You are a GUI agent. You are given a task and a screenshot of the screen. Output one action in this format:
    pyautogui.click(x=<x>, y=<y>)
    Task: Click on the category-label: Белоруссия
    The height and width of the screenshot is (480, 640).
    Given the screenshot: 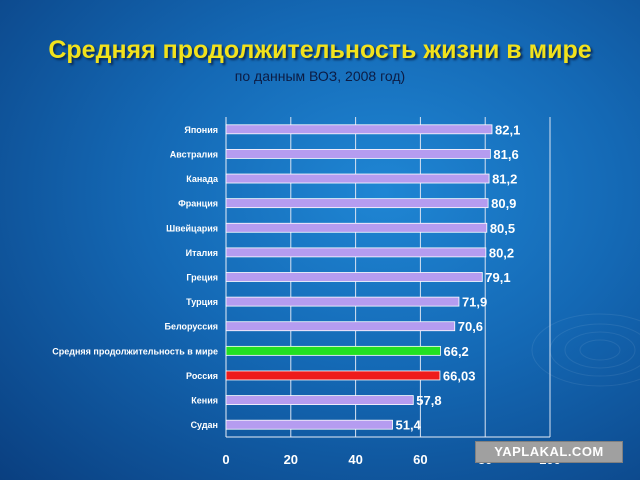 What is the action you would take?
    pyautogui.click(x=191, y=327)
    